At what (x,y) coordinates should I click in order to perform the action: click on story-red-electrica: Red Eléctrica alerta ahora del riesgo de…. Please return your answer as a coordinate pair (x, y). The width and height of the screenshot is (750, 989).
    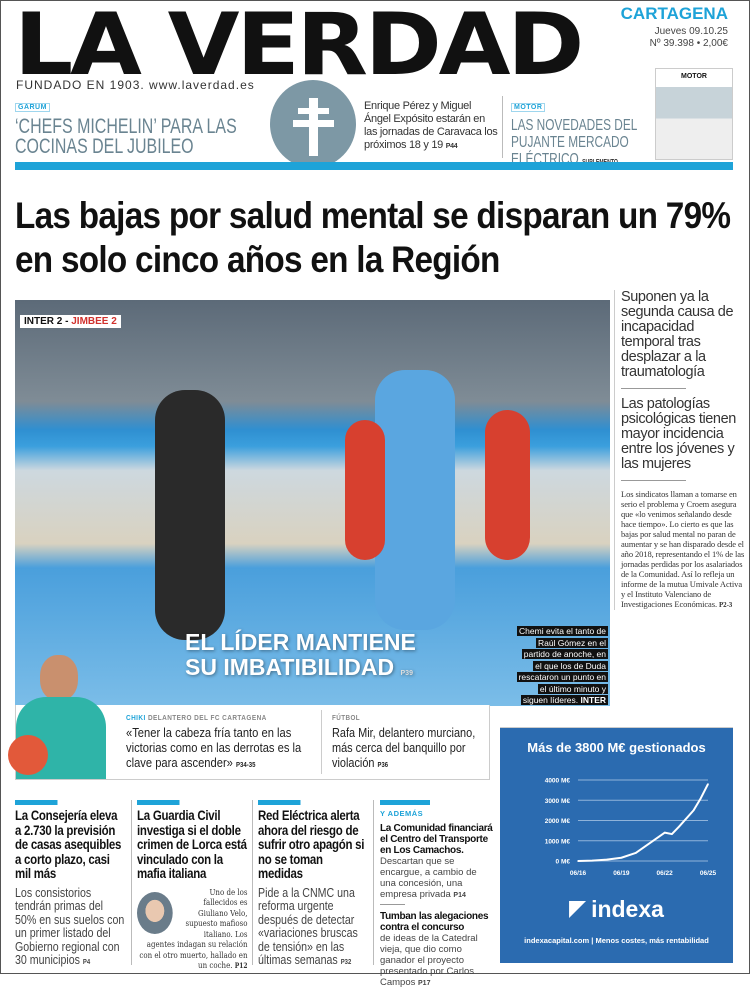
    Looking at the image, I should click on (323, 885).